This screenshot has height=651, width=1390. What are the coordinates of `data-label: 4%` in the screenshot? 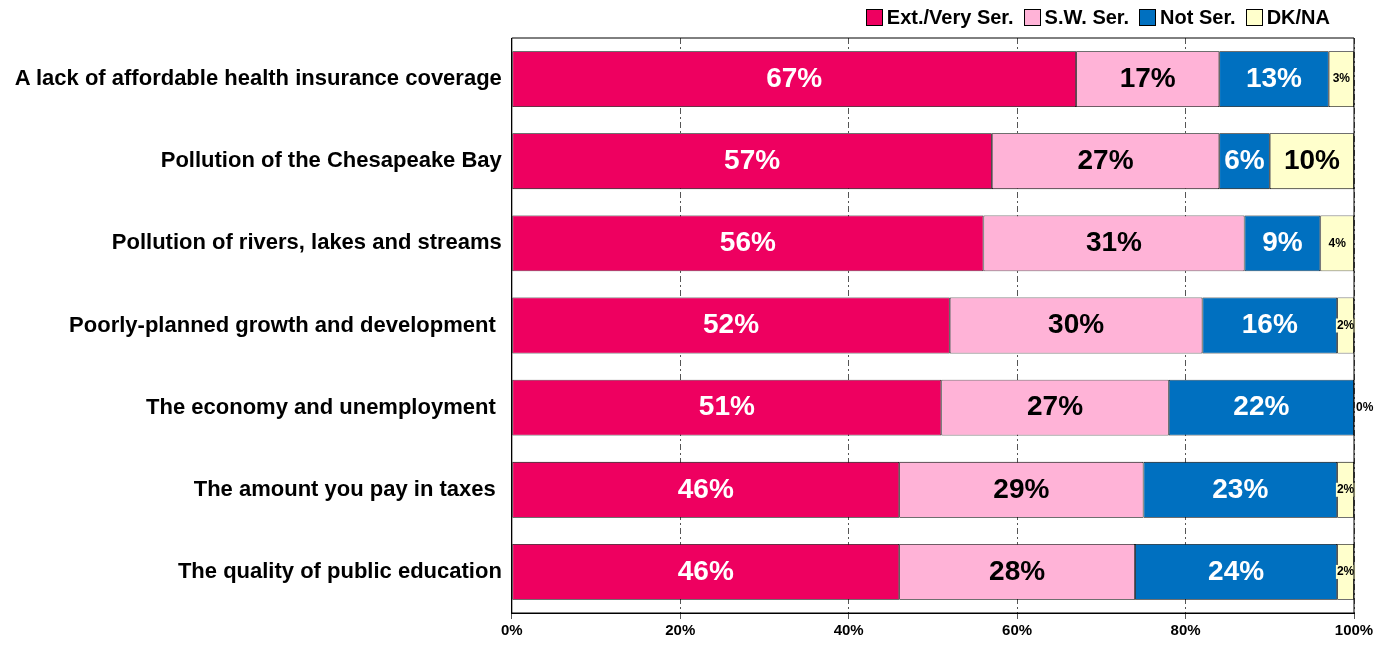 It's located at (1337, 242).